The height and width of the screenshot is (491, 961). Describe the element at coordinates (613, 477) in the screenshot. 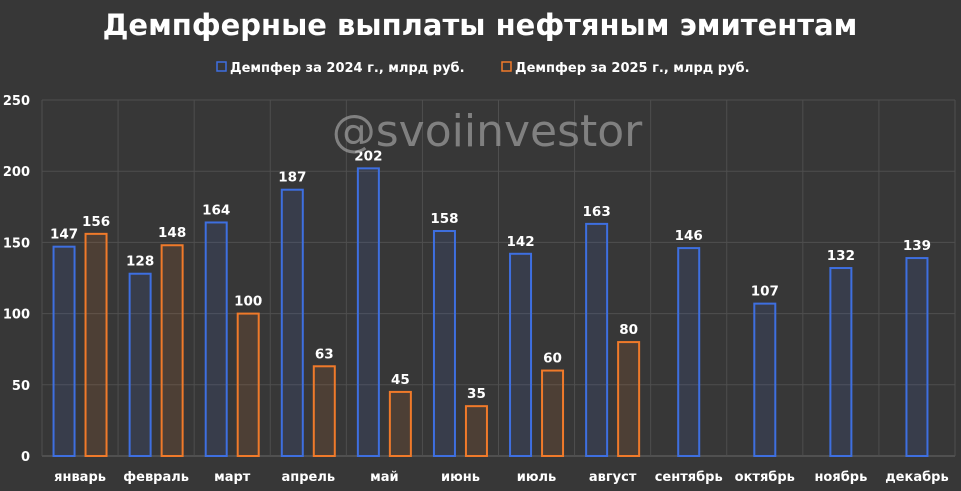

I see `x-tick-label: август` at that location.